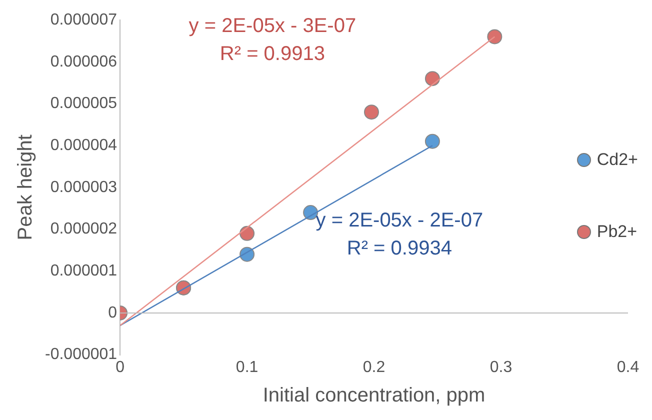  I want to click on y-tick-label: 0.000006, so click(84, 61).